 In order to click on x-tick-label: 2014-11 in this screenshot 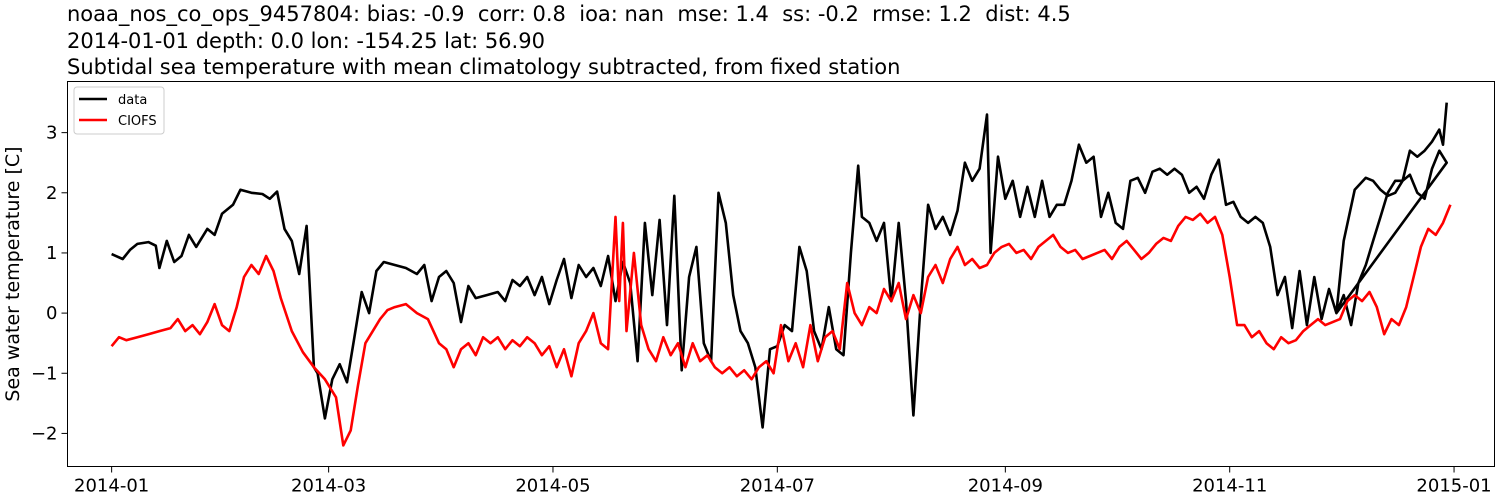, I will do `click(1229, 486)`.